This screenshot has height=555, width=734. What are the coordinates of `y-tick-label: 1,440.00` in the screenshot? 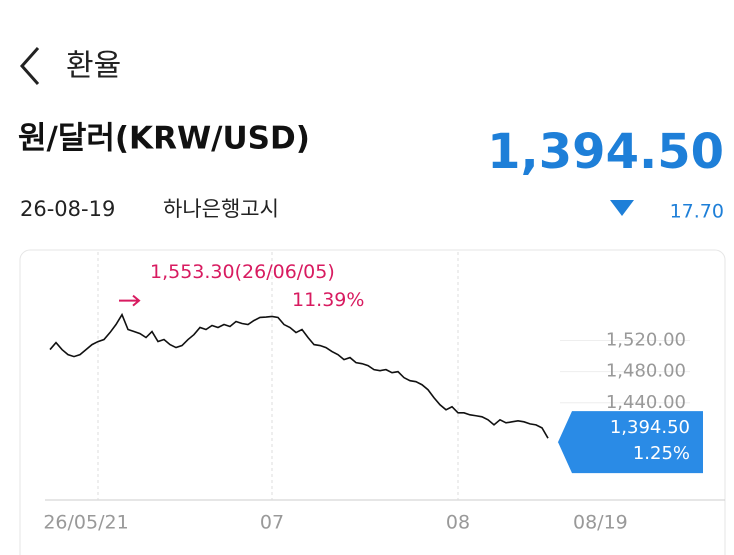 It's located at (646, 402).